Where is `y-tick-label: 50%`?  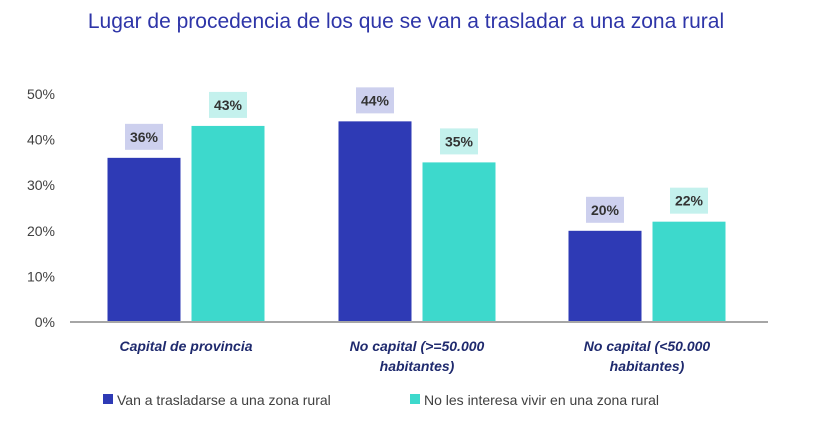
y-tick-label: 50% is located at coordinates (41, 94).